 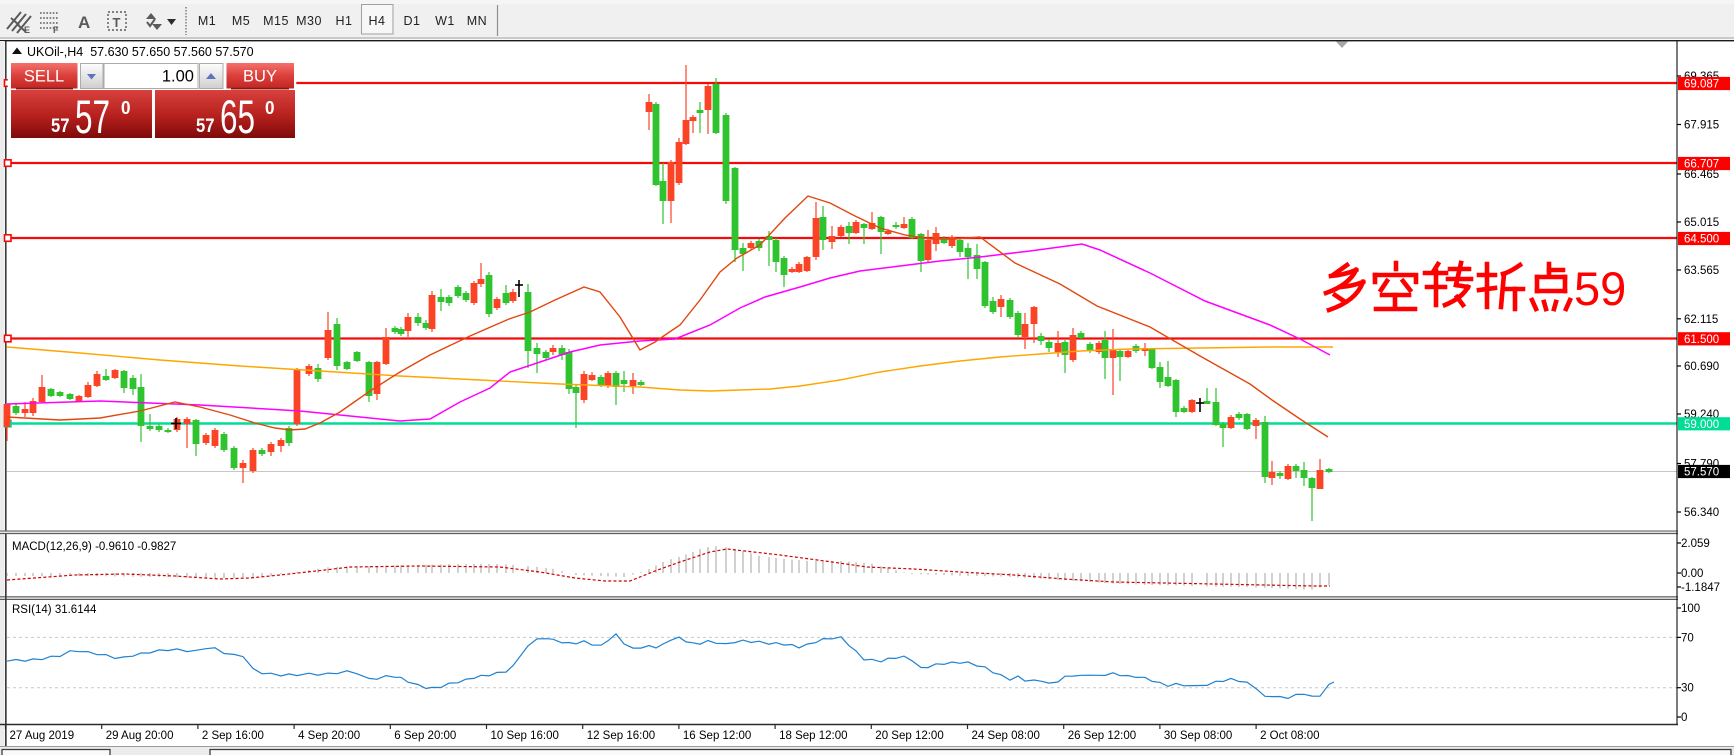 What do you see at coordinates (1690, 609) in the screenshot?
I see `svg-text: 100` at bounding box center [1690, 609].